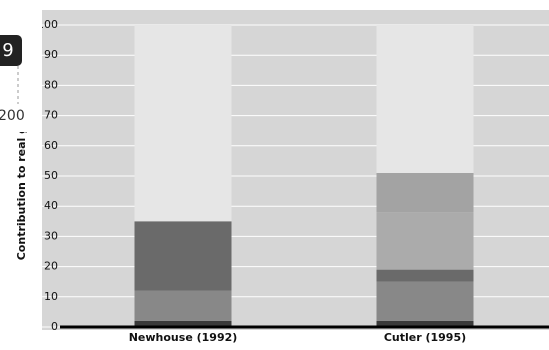  Describe the element at coordinates (51, 175) in the screenshot. I see `y-tick-label: 50` at that location.